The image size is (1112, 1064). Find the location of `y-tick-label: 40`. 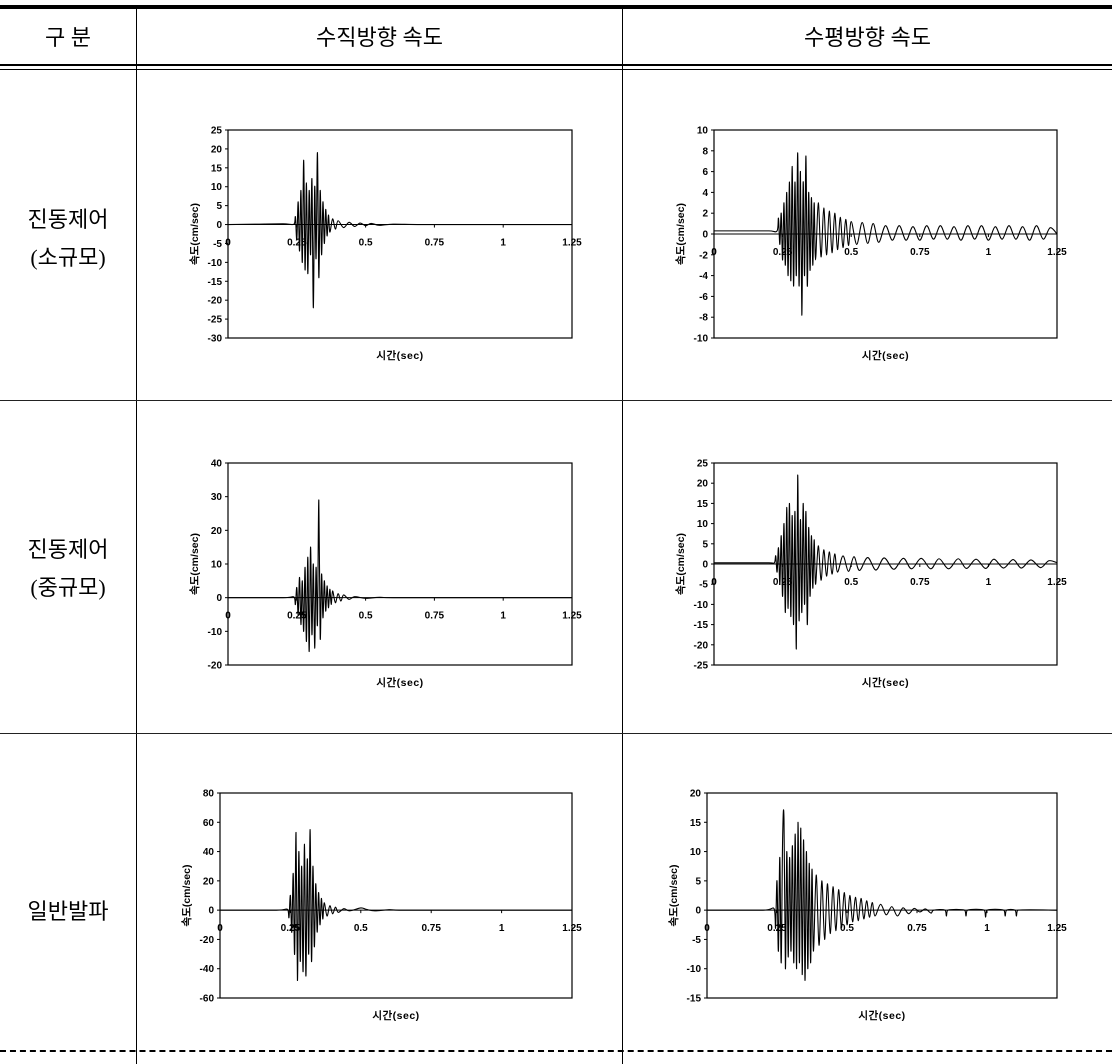

y-tick-label: 40 is located at coordinates (209, 852).